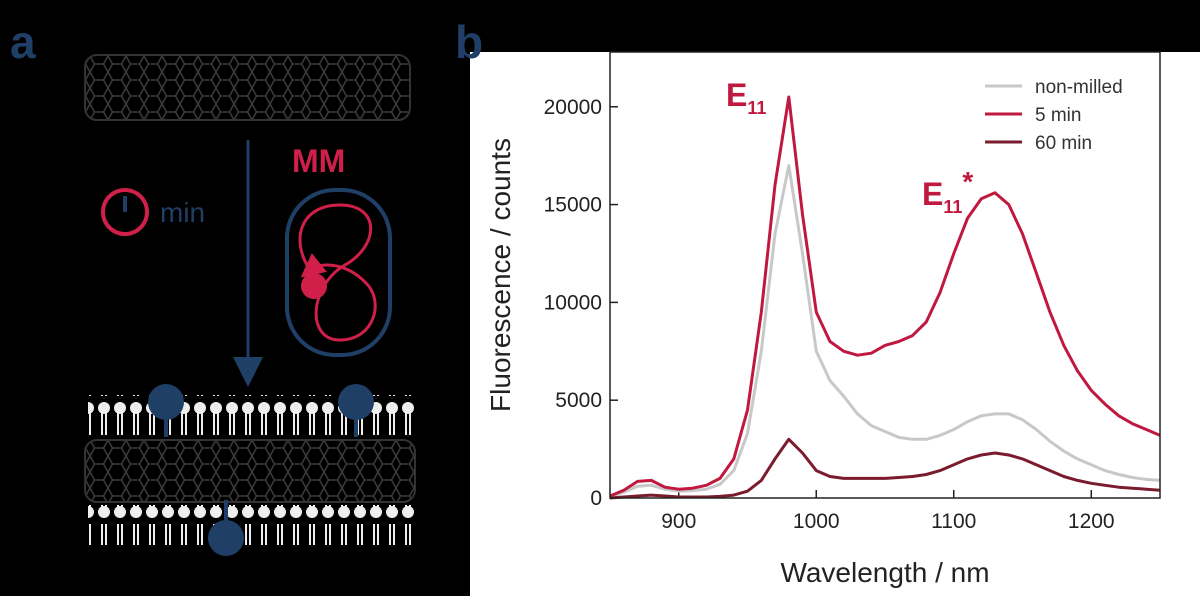  Describe the element at coordinates (967, 181) in the screenshot. I see `annotation-sup: *` at that location.